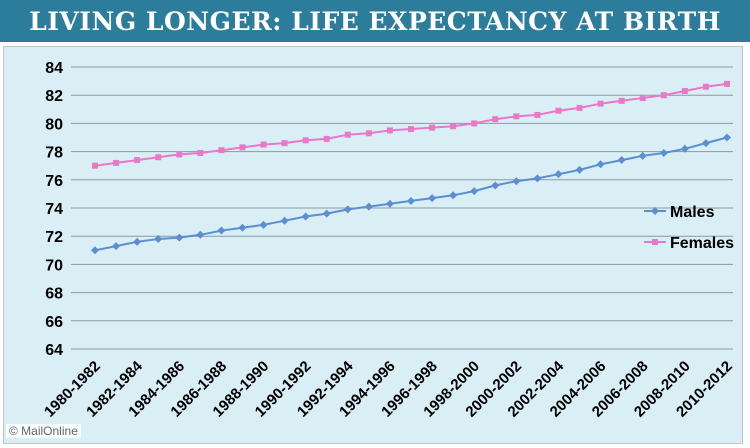  I want to click on legend-marker-males, so click(655, 211).